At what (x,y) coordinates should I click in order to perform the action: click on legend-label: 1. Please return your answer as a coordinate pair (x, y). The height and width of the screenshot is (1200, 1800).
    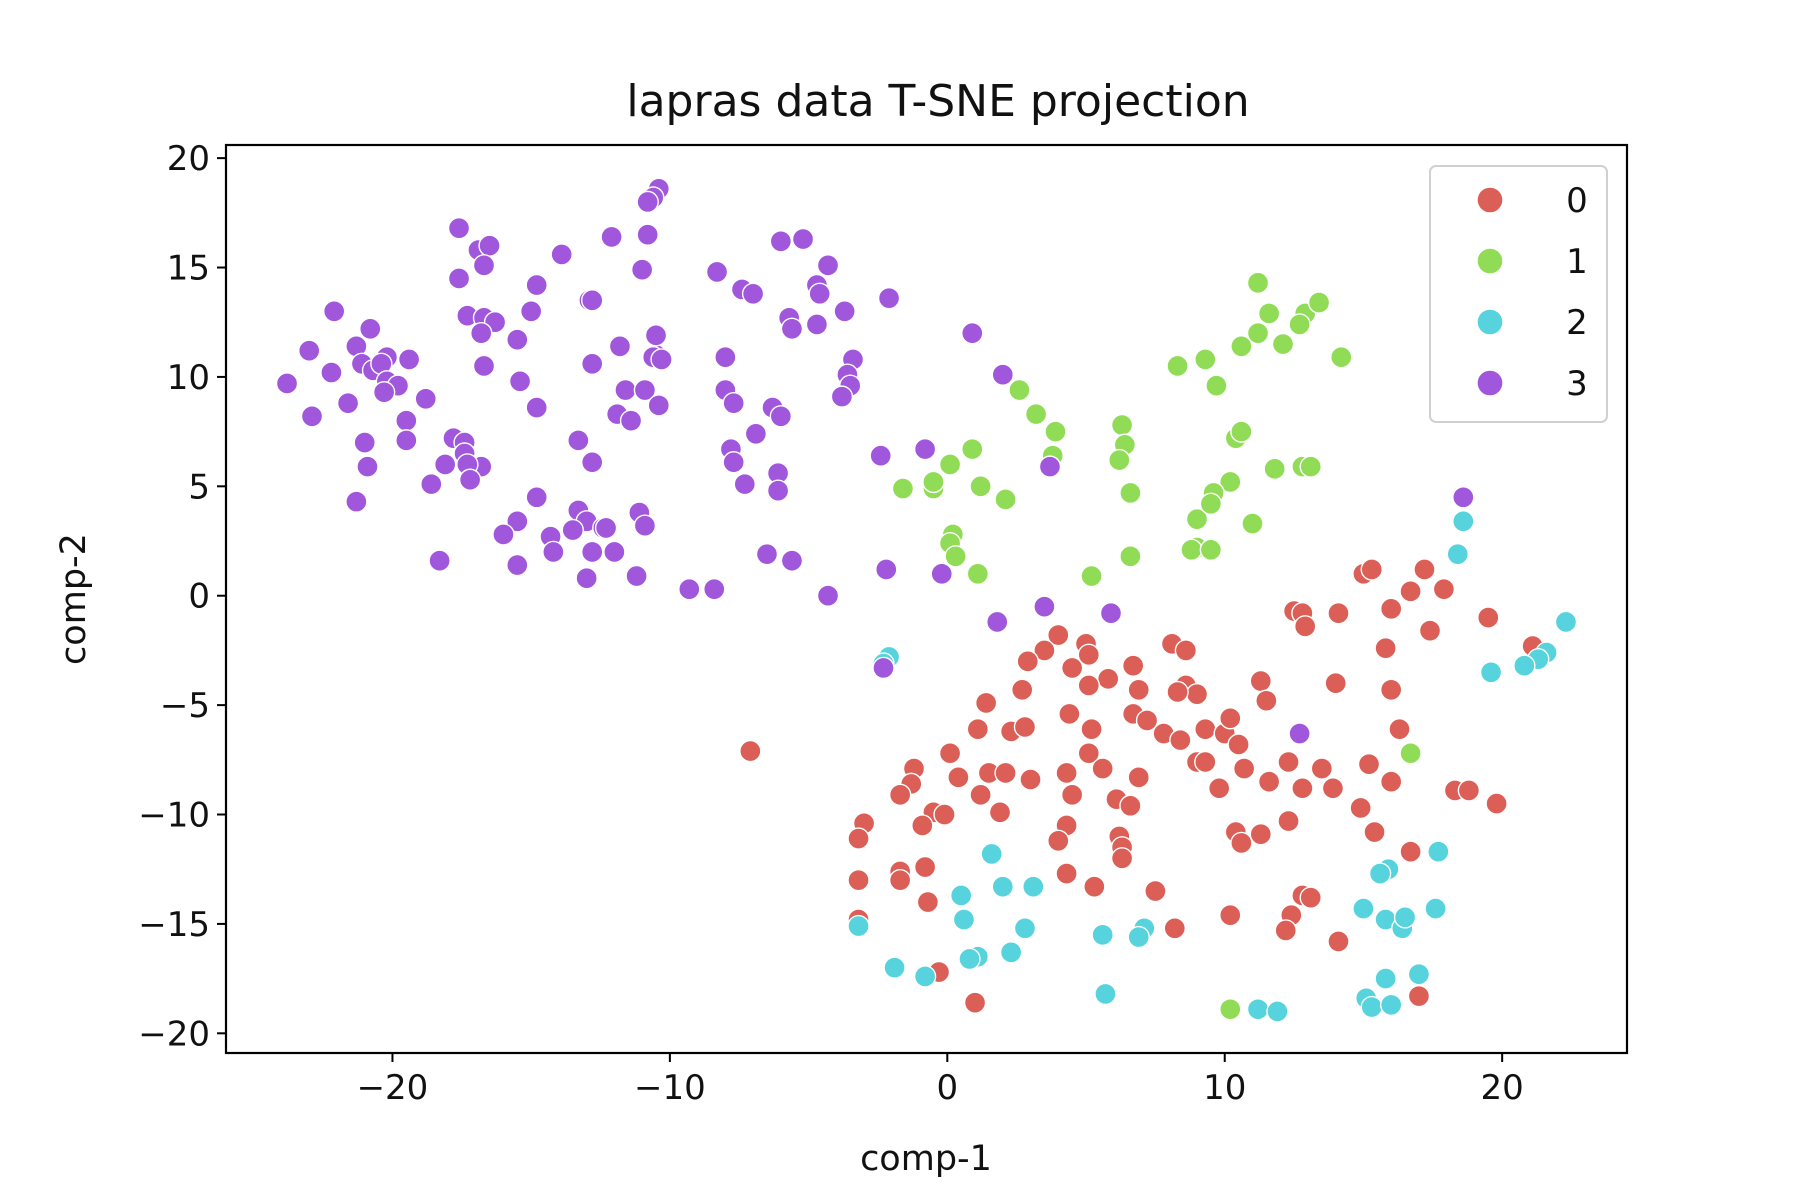
    Looking at the image, I should click on (1577, 262).